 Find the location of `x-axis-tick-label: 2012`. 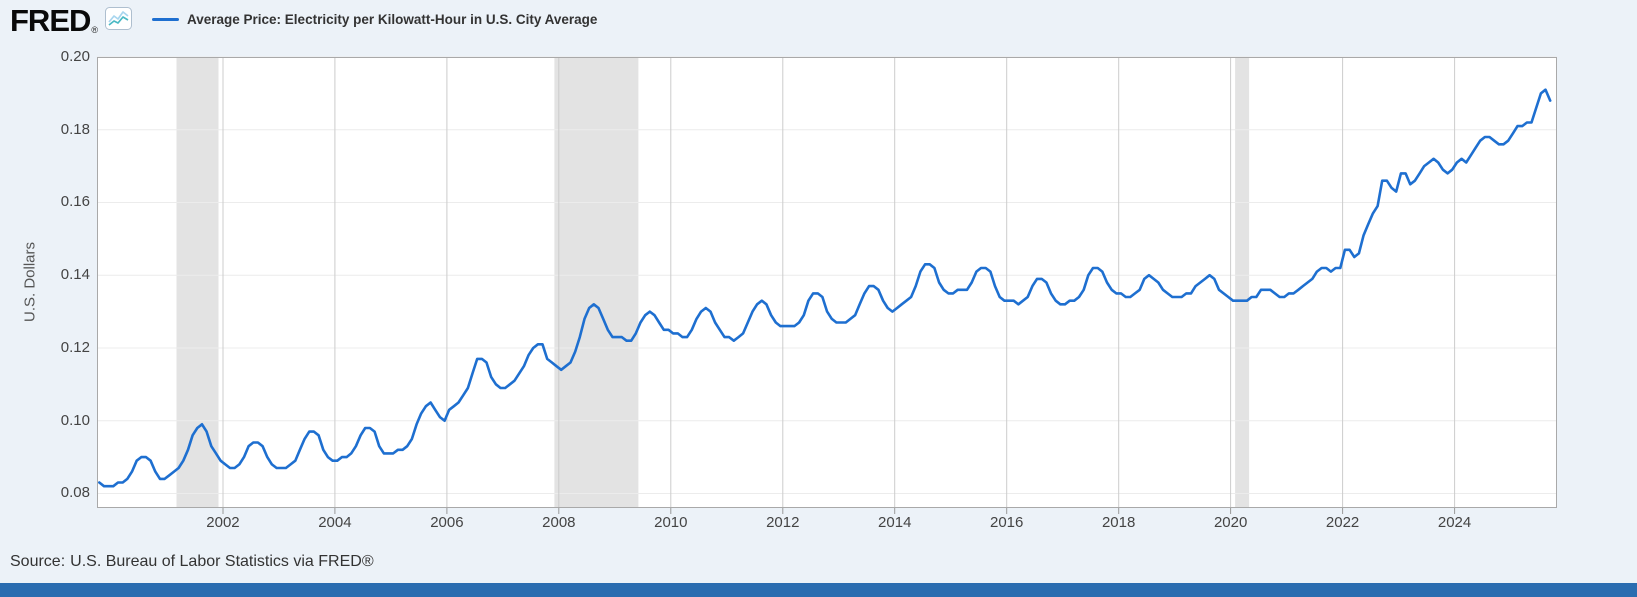

x-axis-tick-label: 2012 is located at coordinates (783, 522).